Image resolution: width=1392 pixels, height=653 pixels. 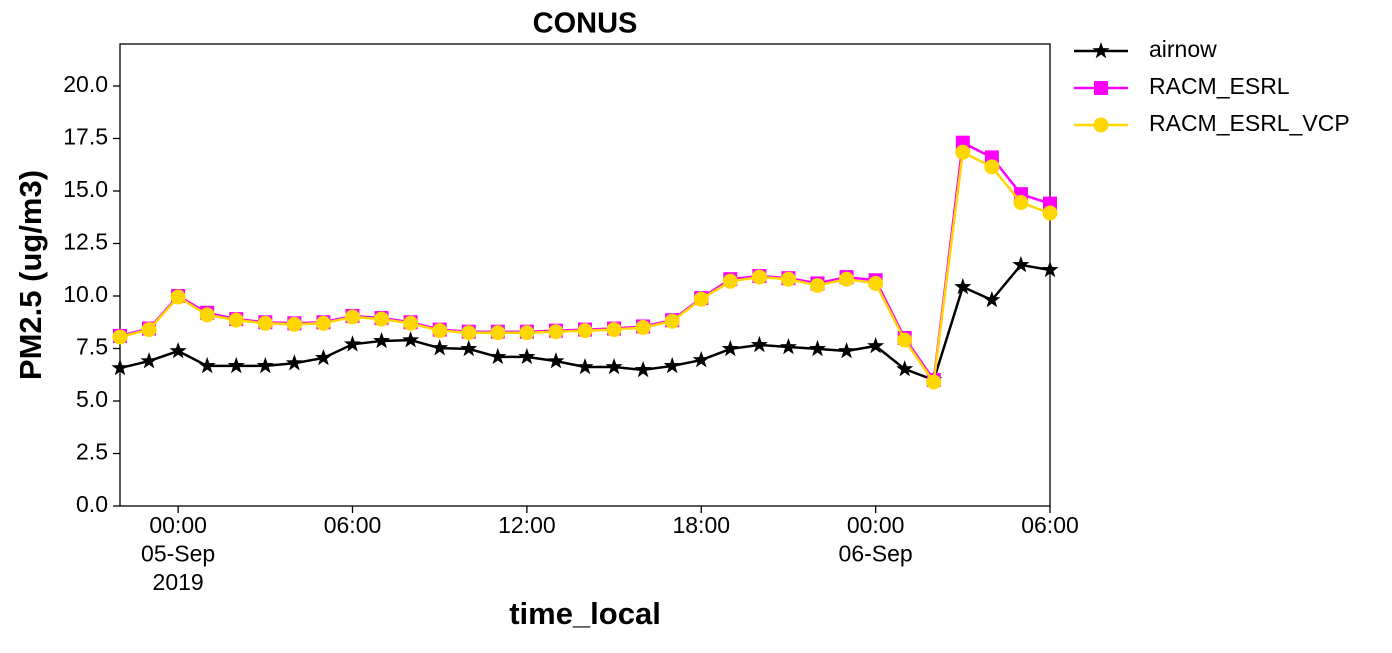 I want to click on y-tick-label: 0.0, so click(x=92, y=504).